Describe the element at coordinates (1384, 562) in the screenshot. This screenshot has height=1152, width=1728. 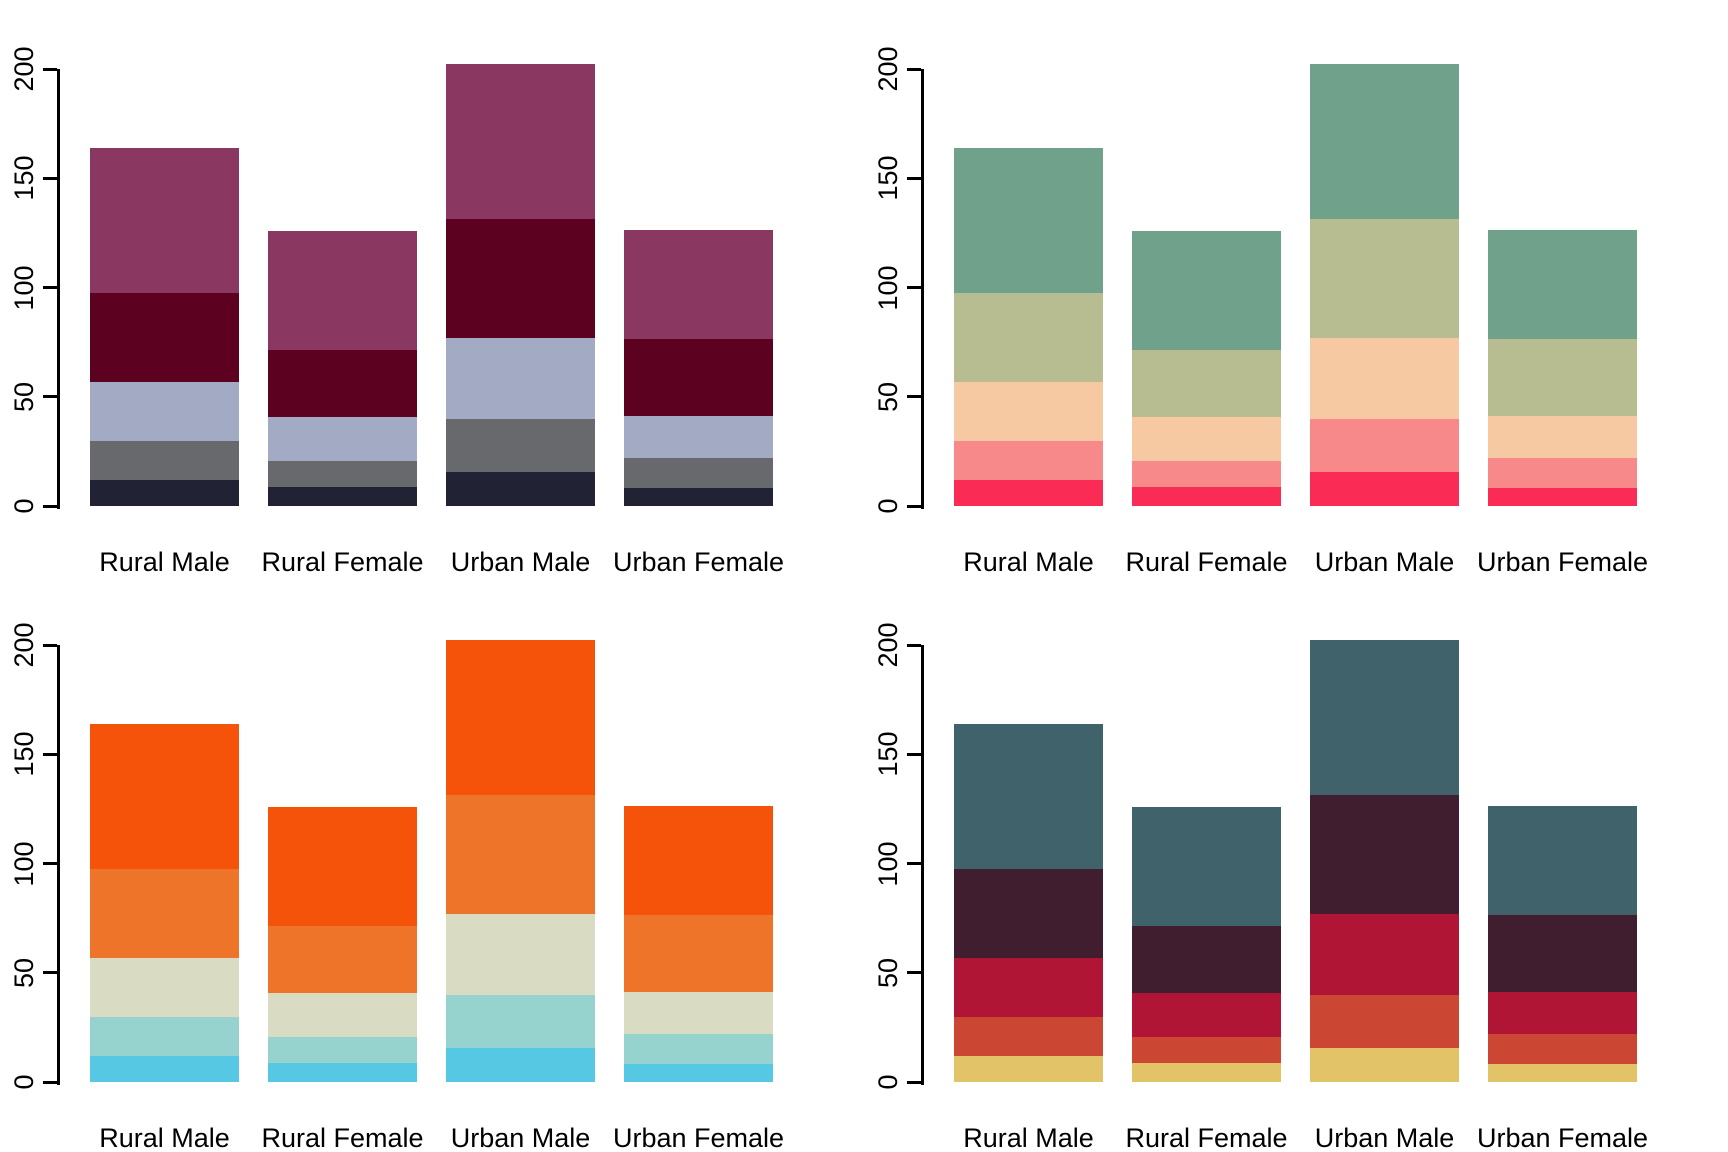
I see `x-category-label: Urban Male` at that location.